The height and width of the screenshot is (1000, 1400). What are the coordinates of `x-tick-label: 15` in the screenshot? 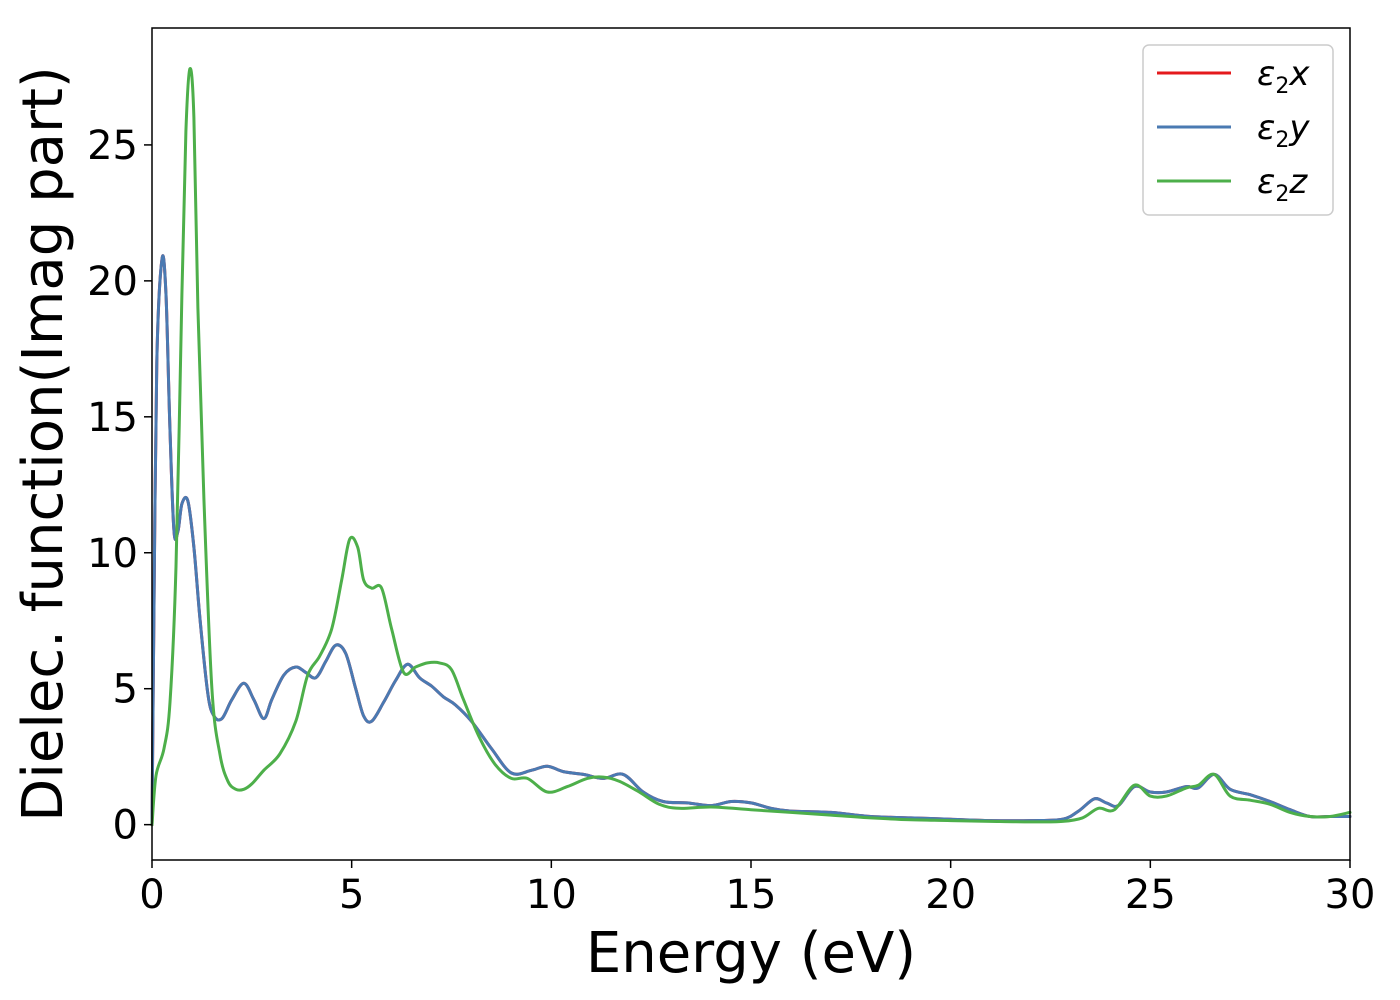 It's located at (751, 895).